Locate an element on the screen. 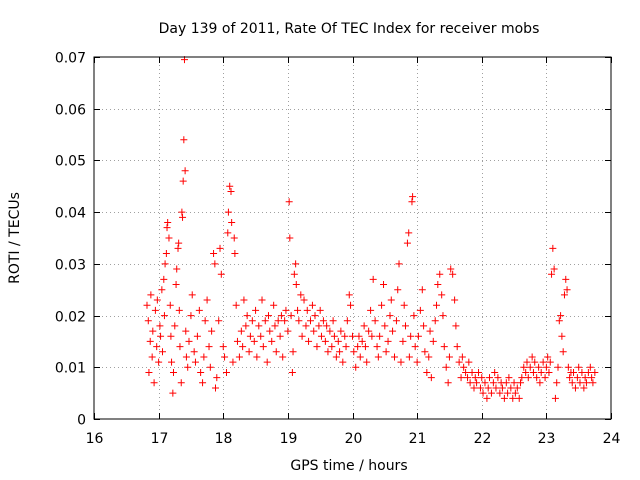 Image resolution: width=640 pixels, height=480 pixels. y-tick-label: 0.03 is located at coordinates (70, 266).